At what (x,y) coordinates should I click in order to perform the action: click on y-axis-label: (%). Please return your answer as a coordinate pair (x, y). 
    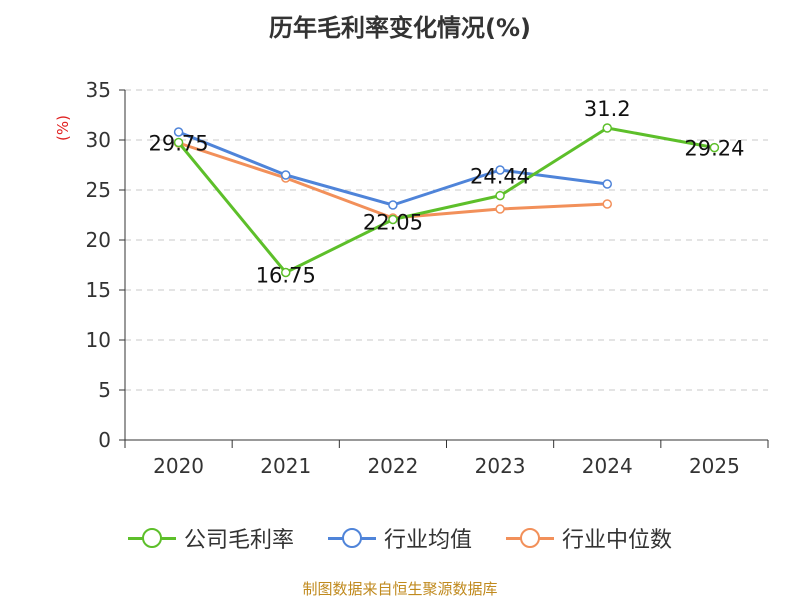
    Looking at the image, I should click on (63, 128).